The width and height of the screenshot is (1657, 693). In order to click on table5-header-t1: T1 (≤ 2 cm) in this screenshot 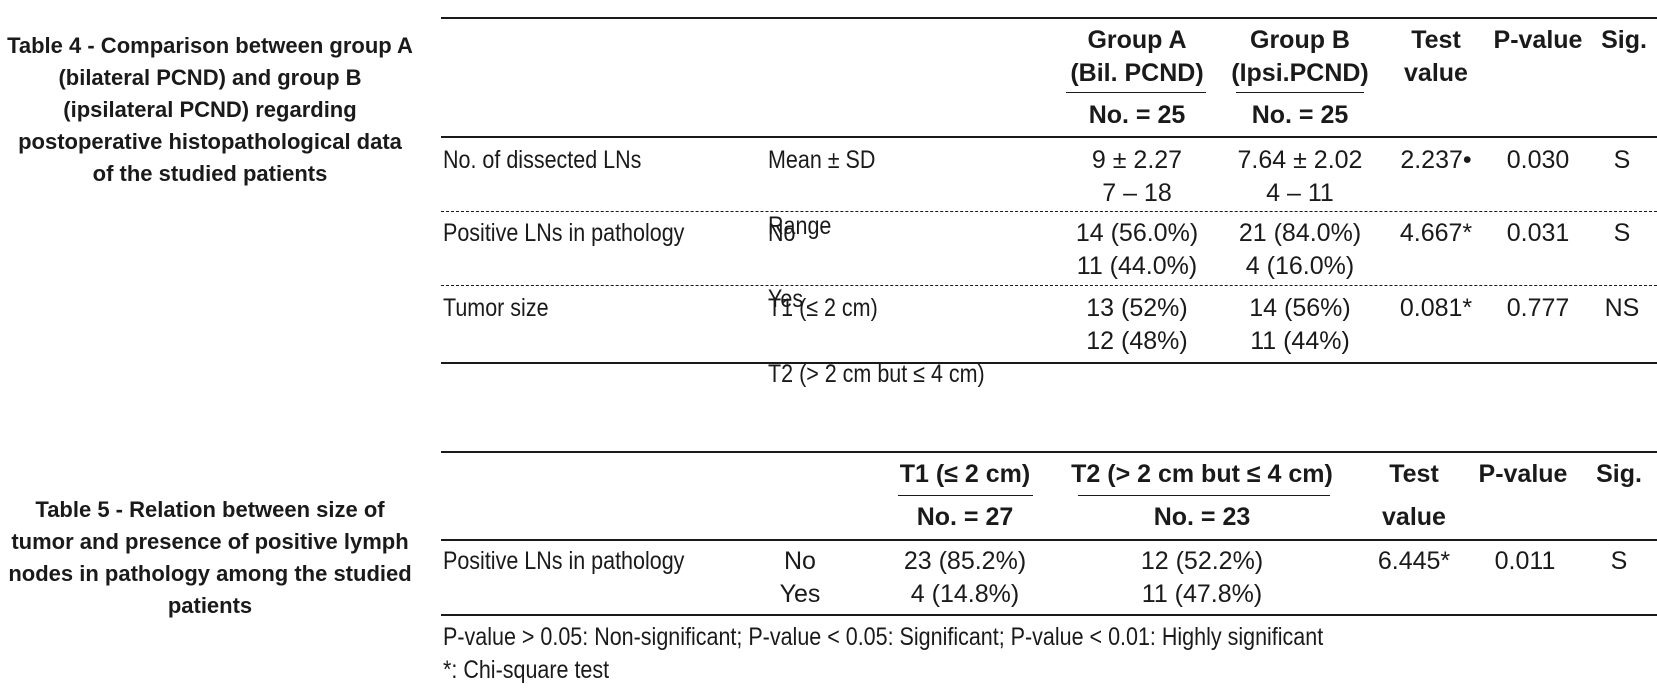, I will do `click(965, 474)`.